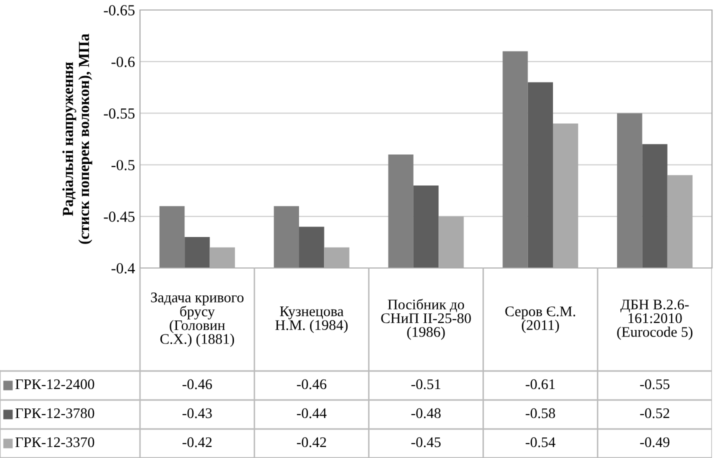  Describe the element at coordinates (54, 413) in the screenshot. I see `legend-label: ГРК-12-3780` at that location.